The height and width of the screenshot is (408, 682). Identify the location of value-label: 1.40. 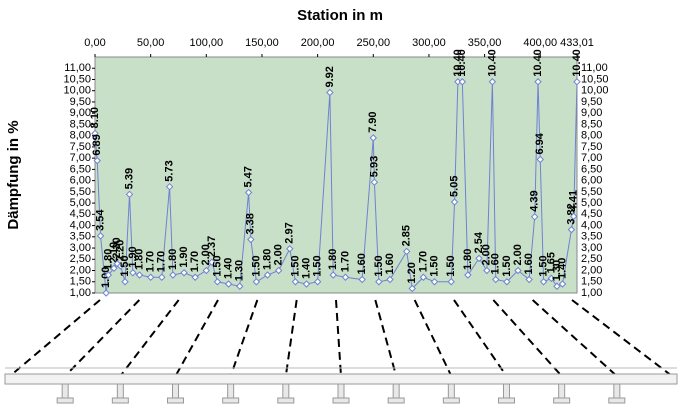
(228, 268).